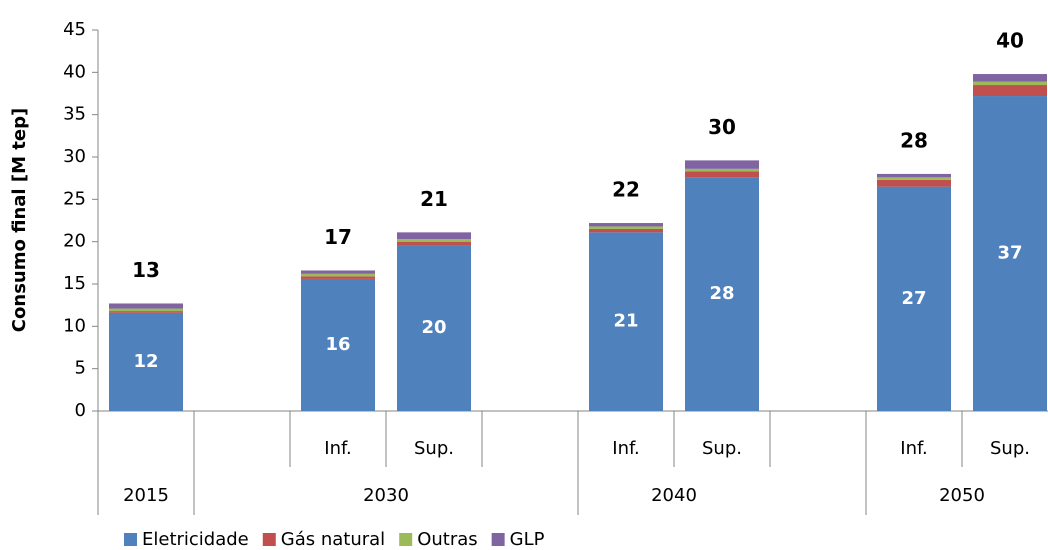  Describe the element at coordinates (74, 71) in the screenshot. I see `y-tick-label: 40` at that location.